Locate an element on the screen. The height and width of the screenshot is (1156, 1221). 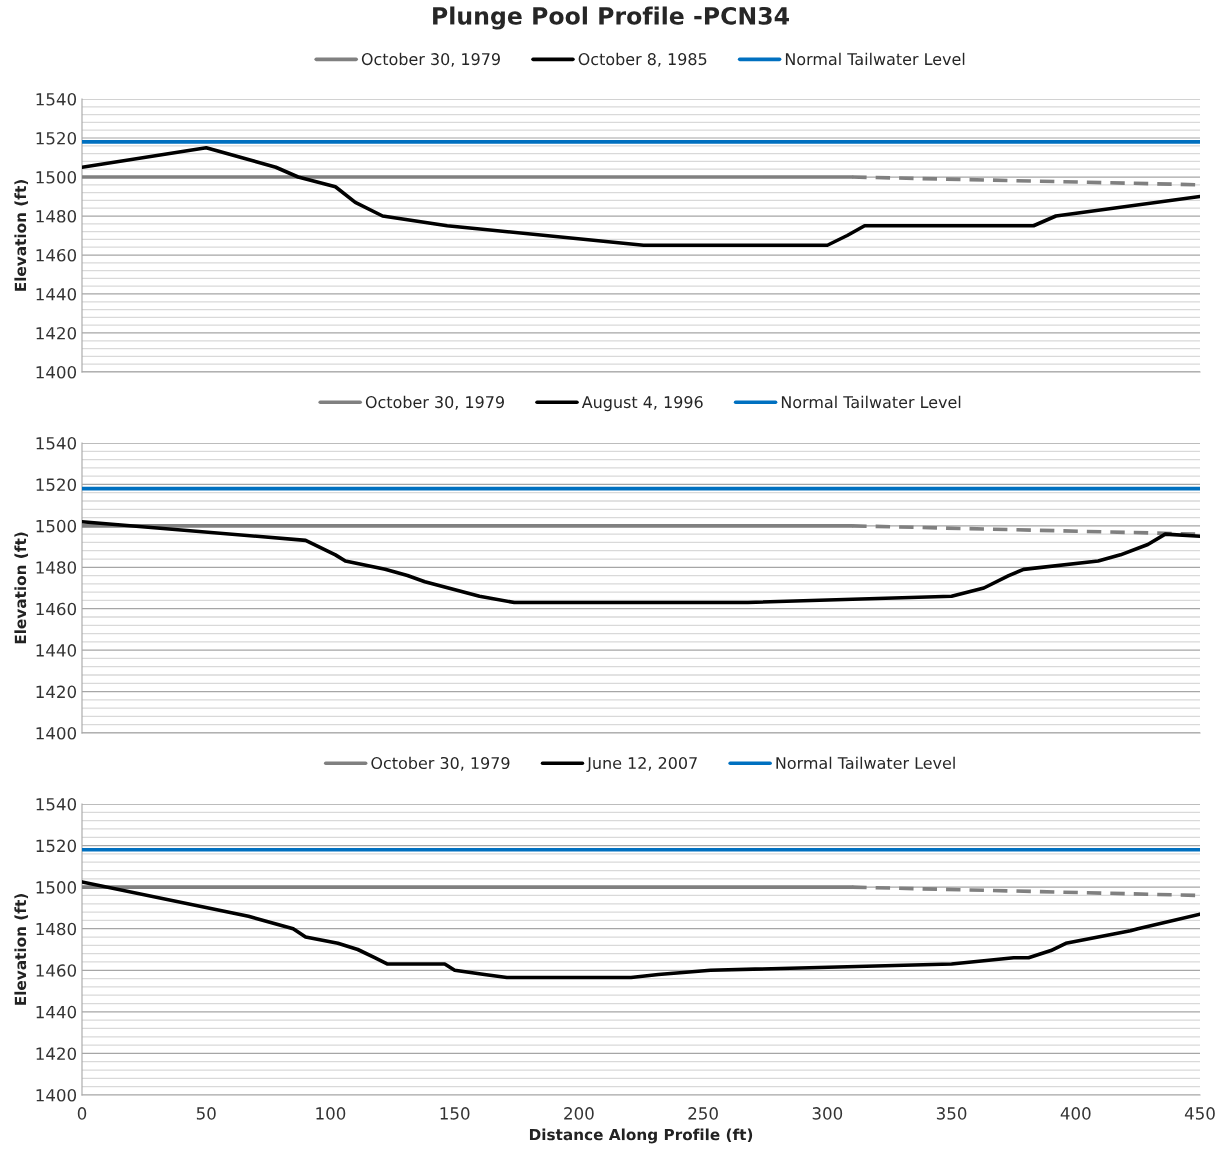
x-tick-label: 50 is located at coordinates (206, 1113).